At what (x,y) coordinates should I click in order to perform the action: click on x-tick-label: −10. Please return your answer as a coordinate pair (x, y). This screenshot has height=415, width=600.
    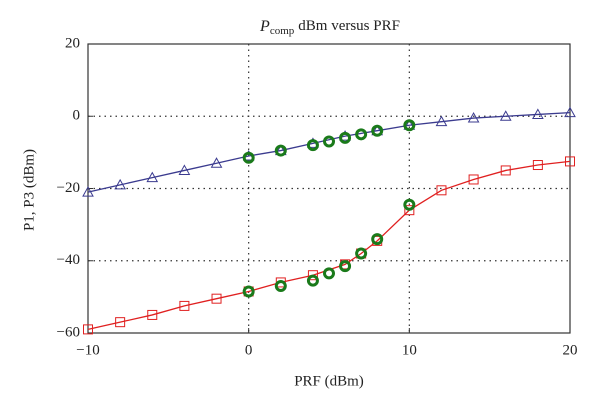
    Looking at the image, I should click on (87, 350).